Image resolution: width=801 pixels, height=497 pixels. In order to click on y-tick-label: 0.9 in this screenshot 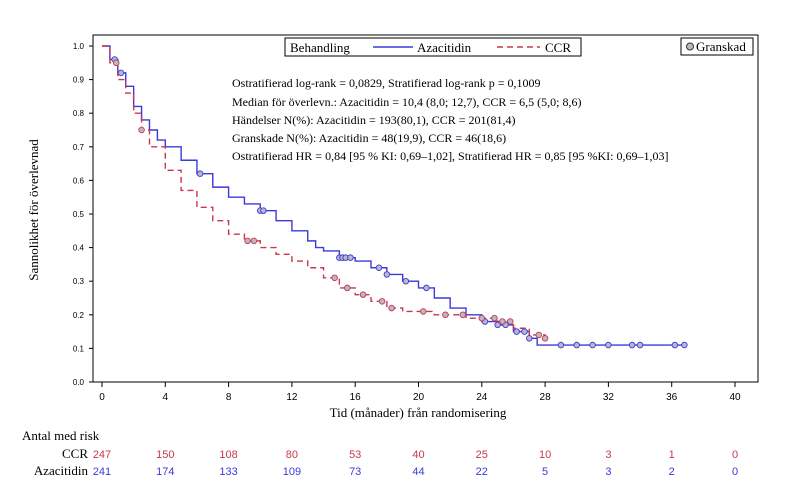, I will do `click(79, 80)`.